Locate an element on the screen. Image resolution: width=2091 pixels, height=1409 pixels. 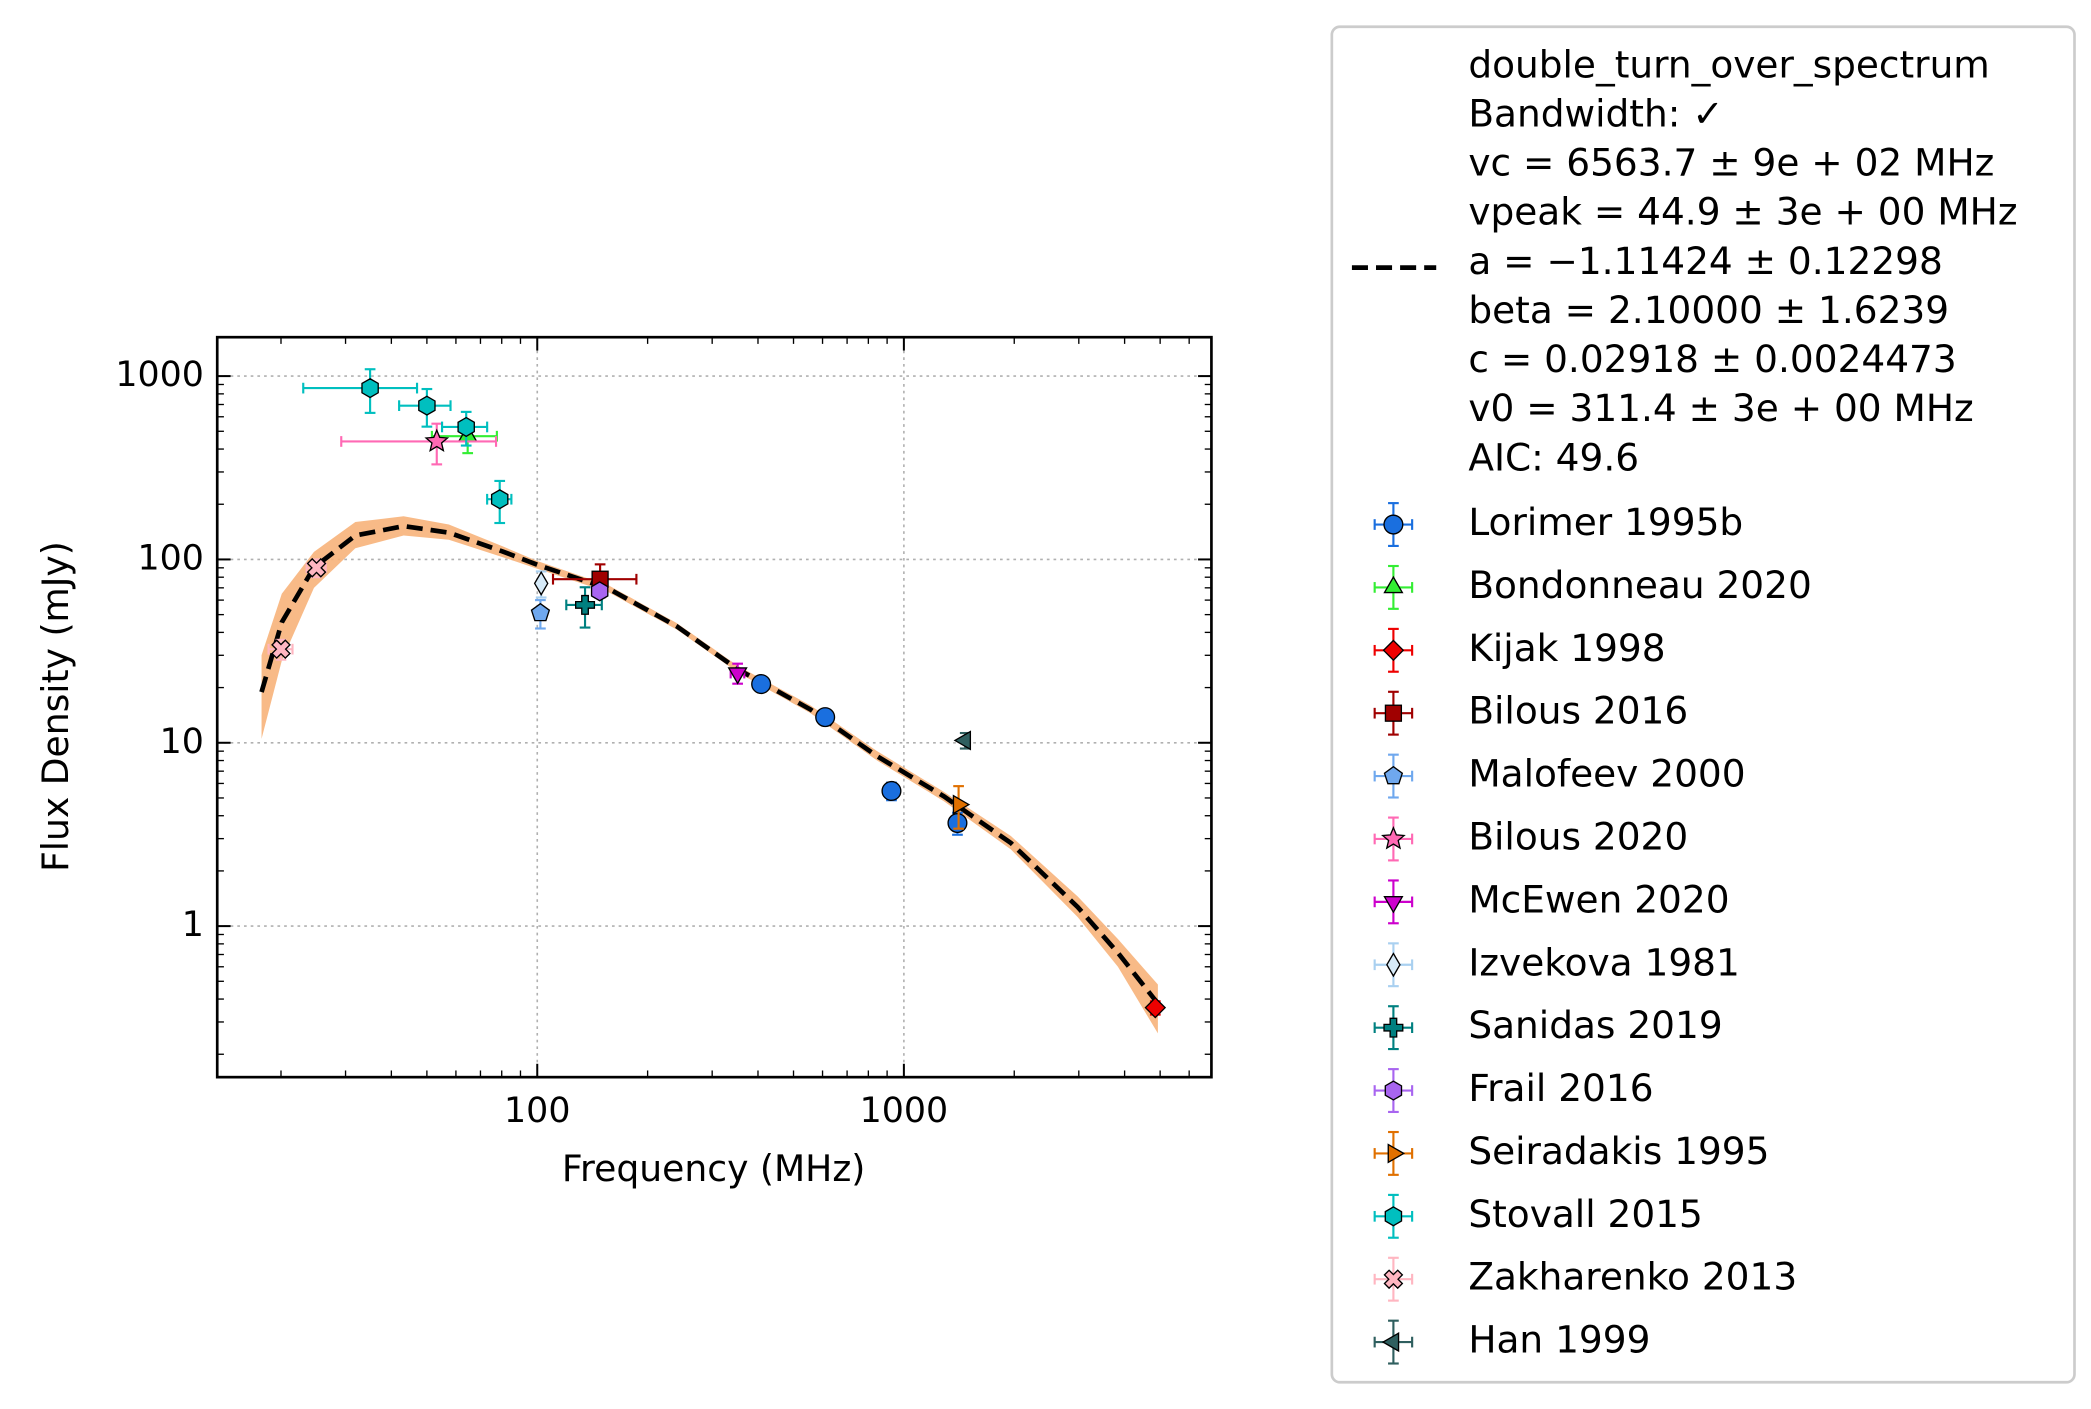
legend-label: Sanidas 2019 is located at coordinates (1595, 1025).